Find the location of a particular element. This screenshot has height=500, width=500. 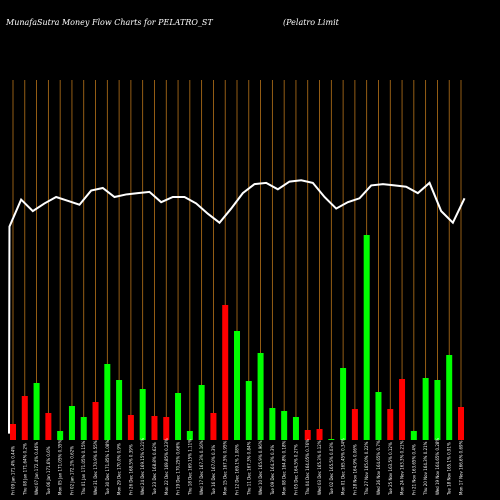

x-tick-label: Mon 24 Nov 163.3% 0.21% is located at coordinates (402, 467).